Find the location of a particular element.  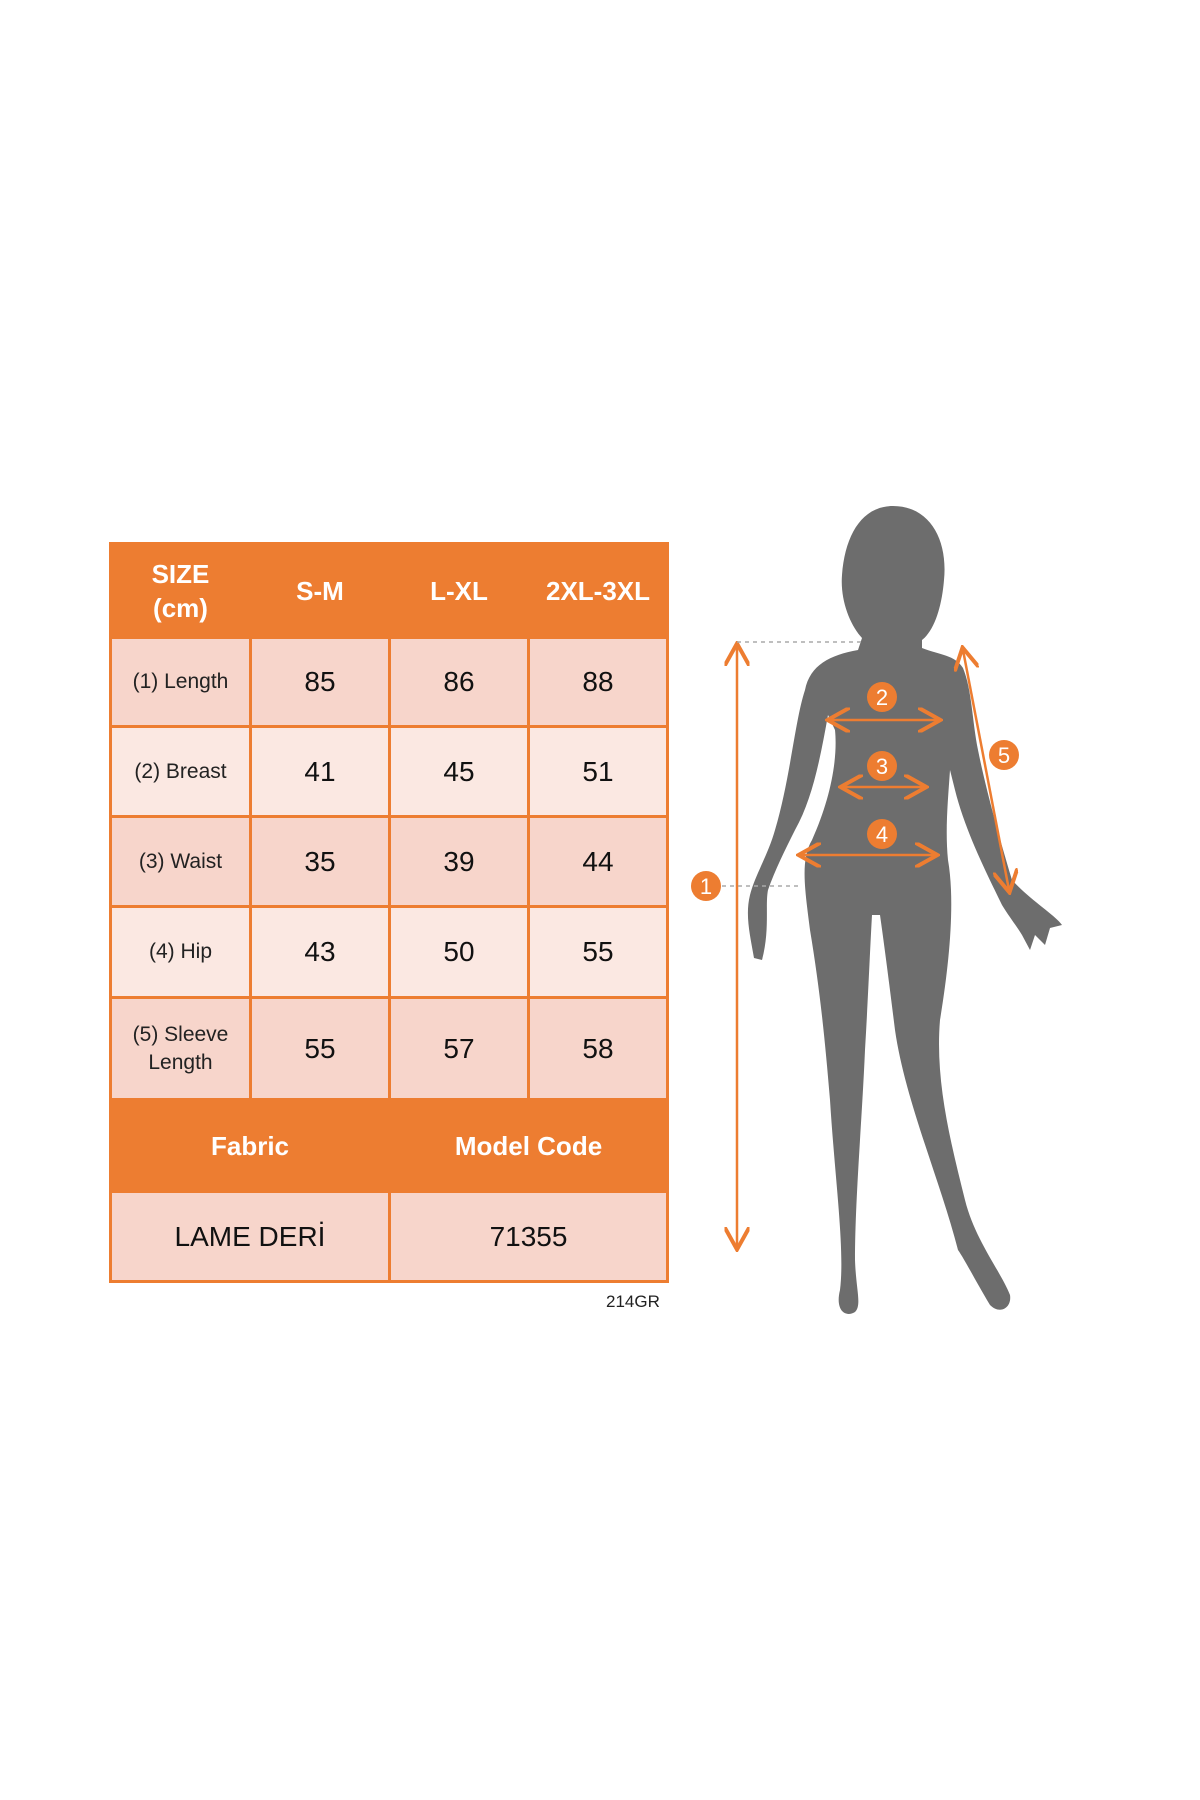

svg-text: 5 is located at coordinates (1004, 755).